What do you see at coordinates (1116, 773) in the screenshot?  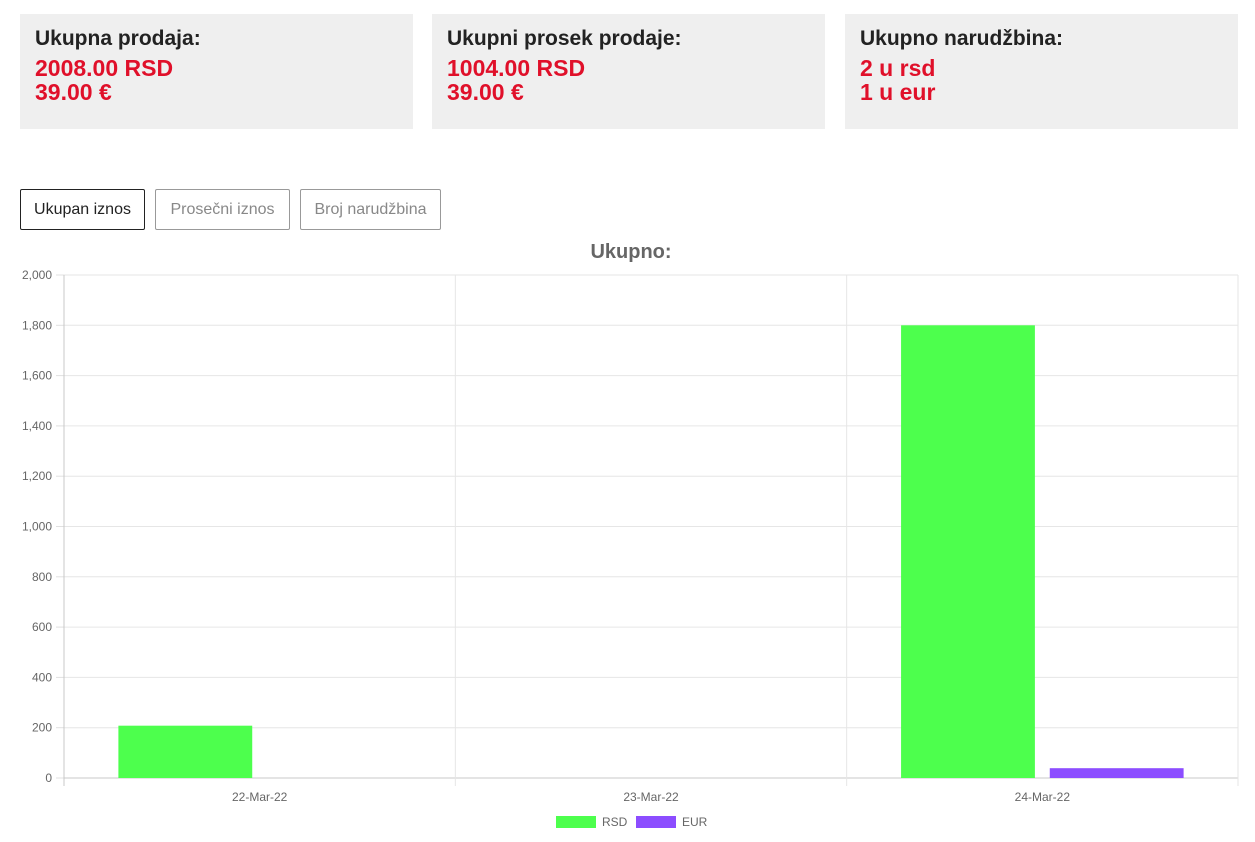 I see `bar-eur` at bounding box center [1116, 773].